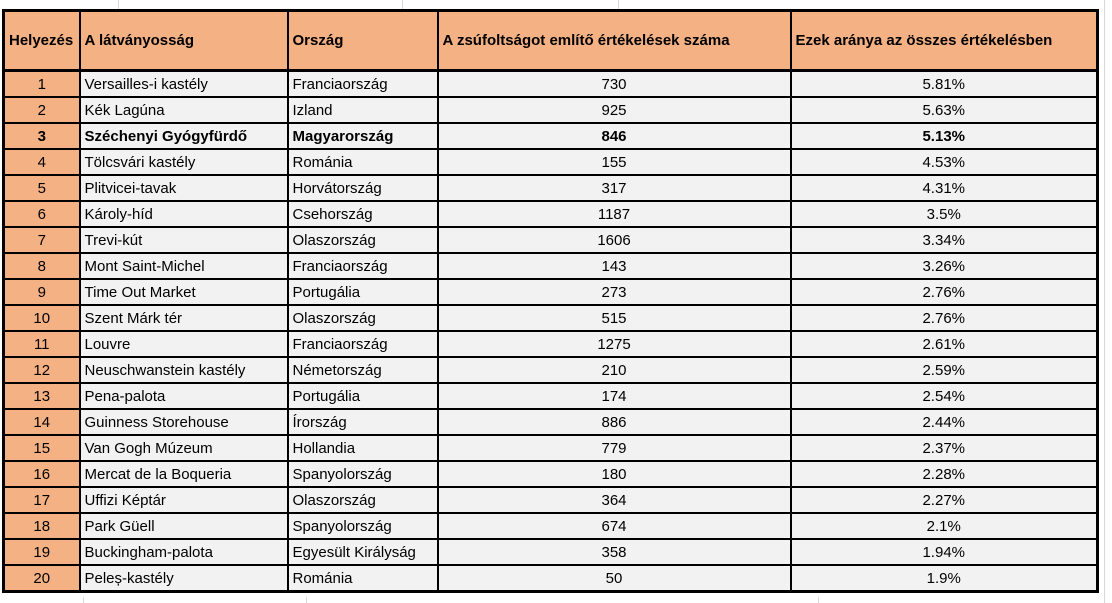  Describe the element at coordinates (41, 422) in the screenshot. I see `cell-rank: 14` at that location.